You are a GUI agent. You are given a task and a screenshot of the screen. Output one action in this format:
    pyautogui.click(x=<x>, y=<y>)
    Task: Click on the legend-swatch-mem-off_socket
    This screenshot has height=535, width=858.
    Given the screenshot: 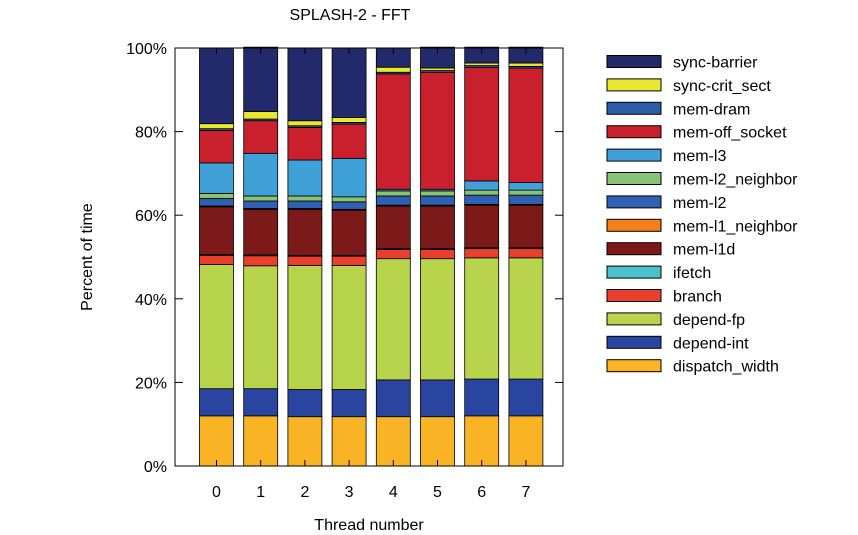 What is the action you would take?
    pyautogui.click(x=634, y=132)
    